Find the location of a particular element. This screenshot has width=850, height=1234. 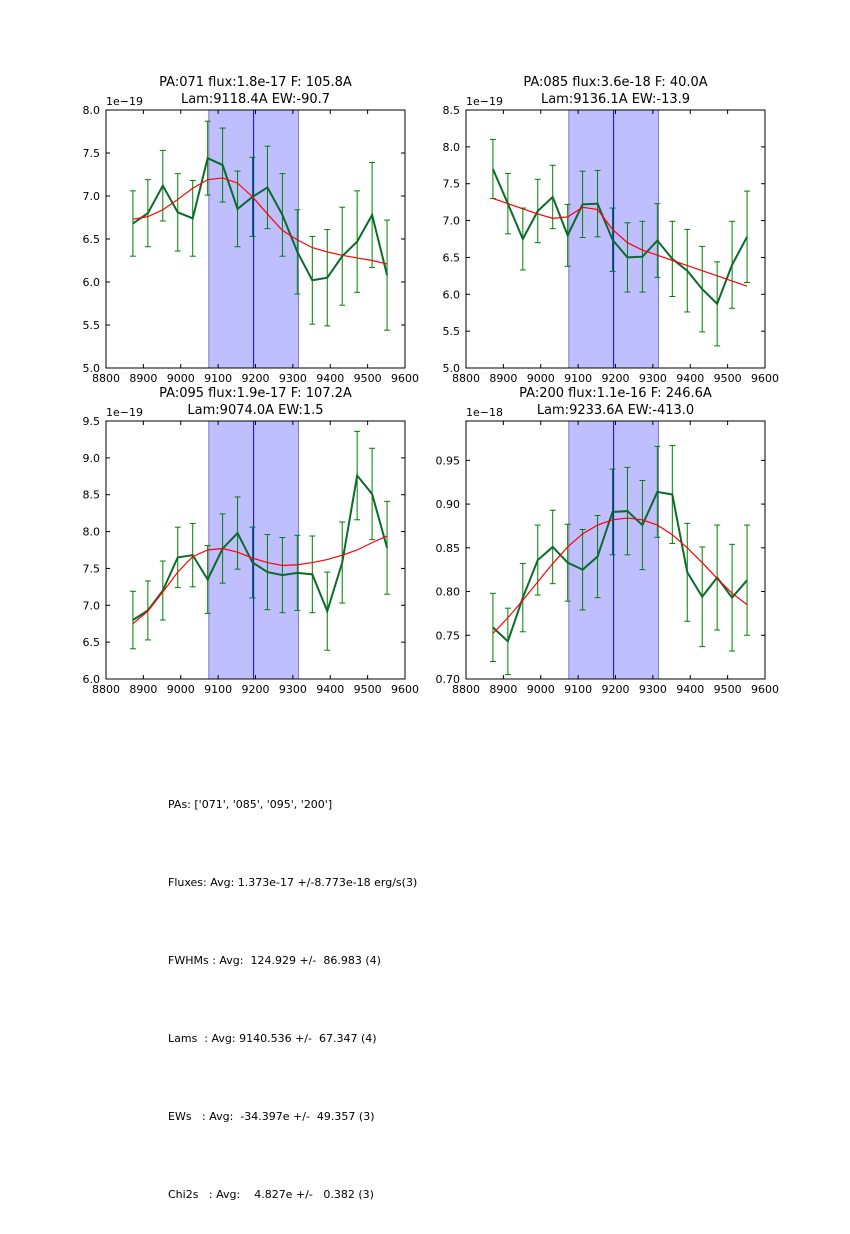

y-tick-label: 0.95 is located at coordinates (448, 460).